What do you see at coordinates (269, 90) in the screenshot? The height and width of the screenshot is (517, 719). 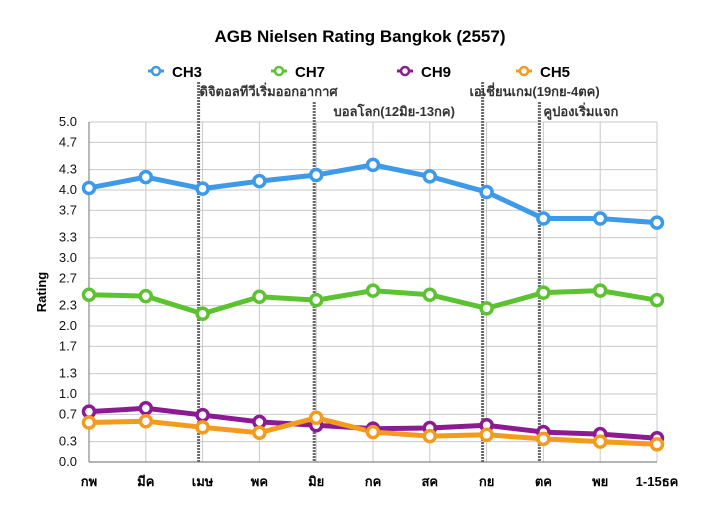 I see `event-annotation: ดิจิตอลทีวีเริ่มออกอากาศ` at bounding box center [269, 90].